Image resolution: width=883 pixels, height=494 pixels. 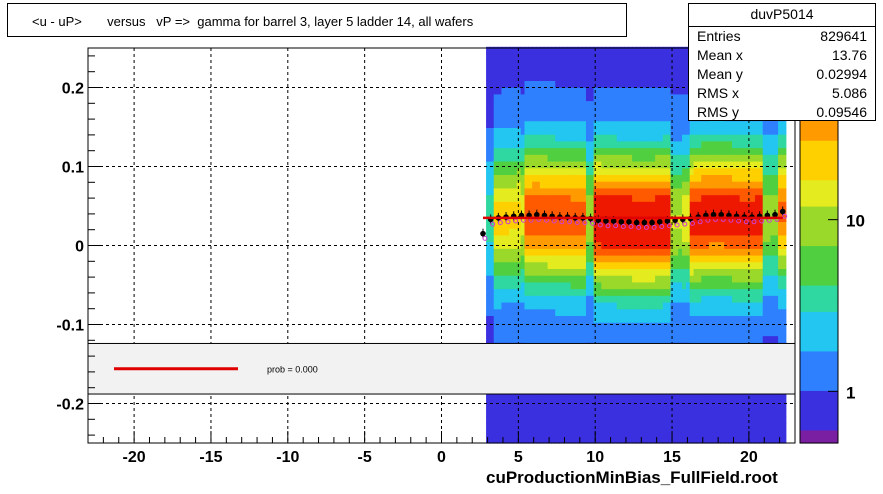 I want to click on profile-point, so click(x=713, y=214).